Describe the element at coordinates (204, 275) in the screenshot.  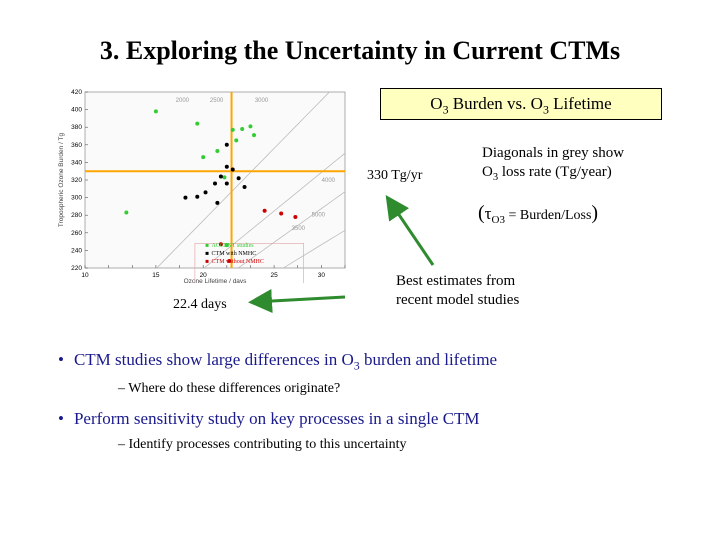
I see `x-tick-label: 20` at that location.